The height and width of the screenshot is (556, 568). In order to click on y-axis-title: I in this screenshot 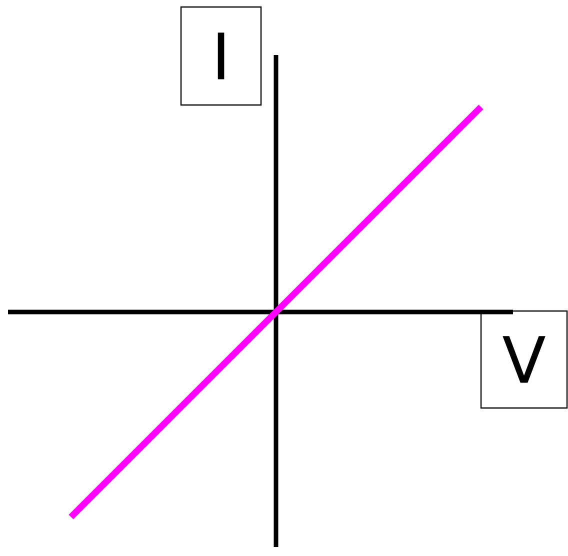, I will do `click(221, 56)`.